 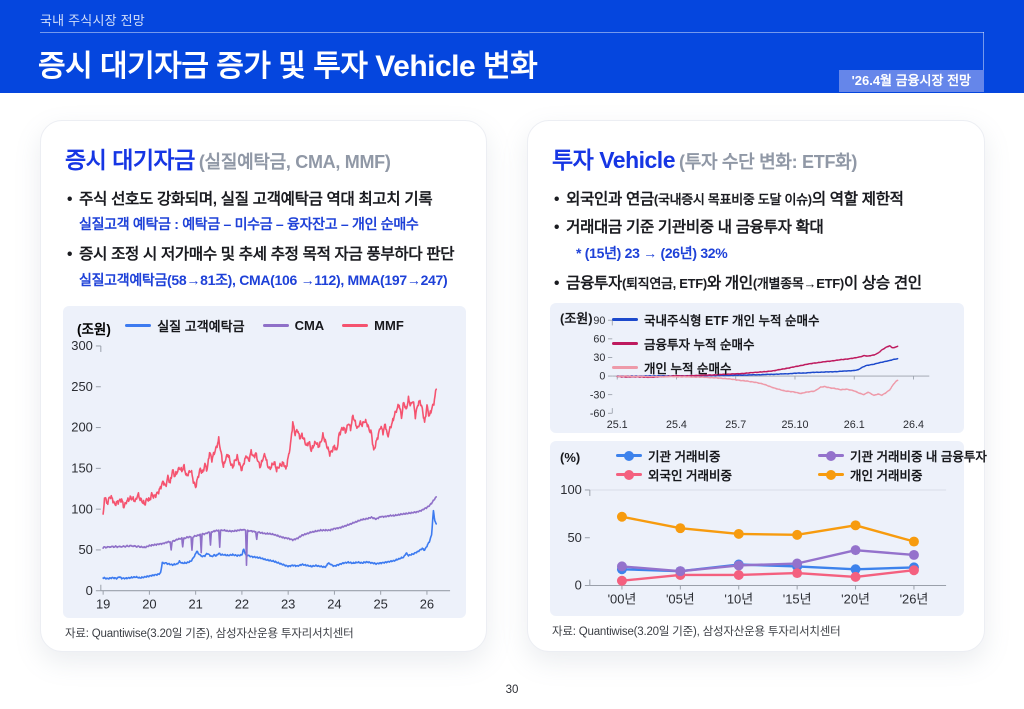 What do you see at coordinates (886, 476) in the screenshot?
I see `legend-label: 개인 거래비중` at bounding box center [886, 476].